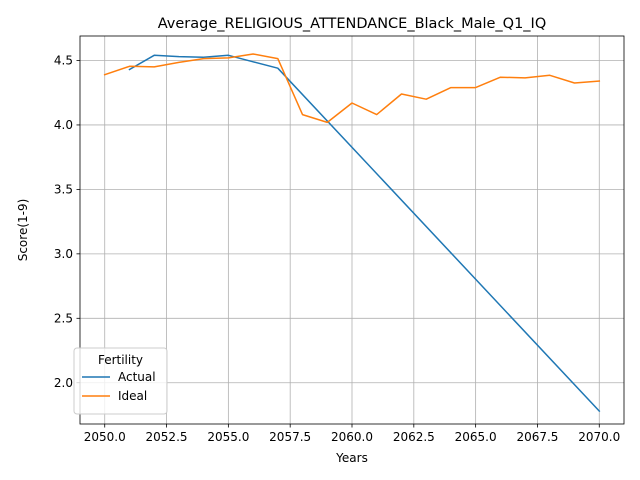 The image size is (640, 480). Describe the element at coordinates (599, 437) in the screenshot. I see `x-tick-label: 2070.0` at that location.